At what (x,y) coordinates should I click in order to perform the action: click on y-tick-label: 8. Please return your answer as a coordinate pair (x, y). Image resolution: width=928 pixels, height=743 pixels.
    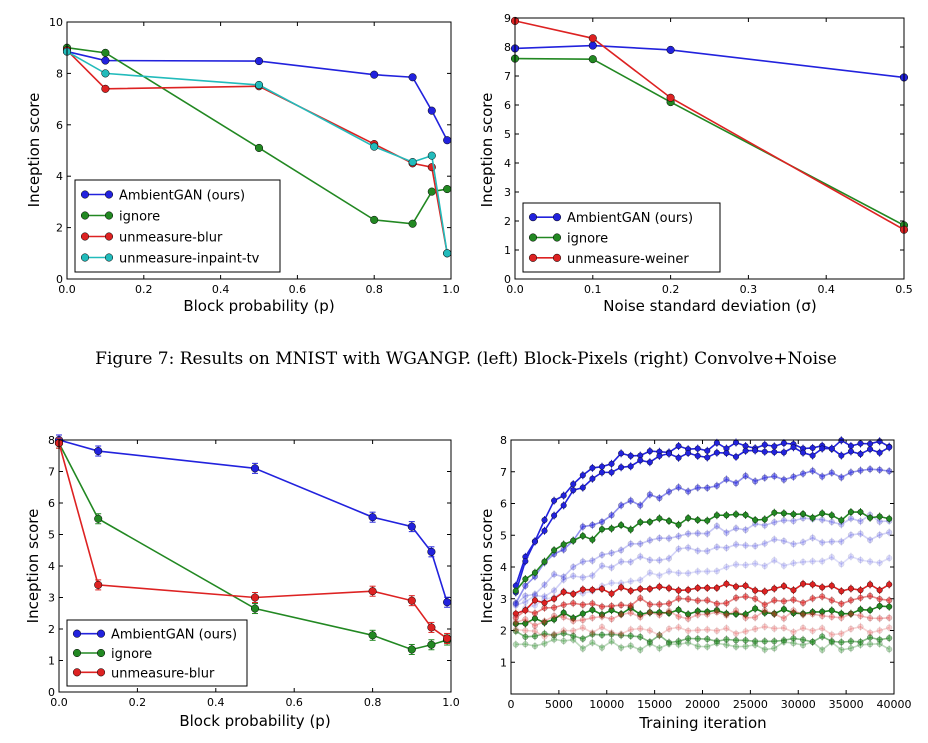
    Looking at the image, I should click on (51, 440).